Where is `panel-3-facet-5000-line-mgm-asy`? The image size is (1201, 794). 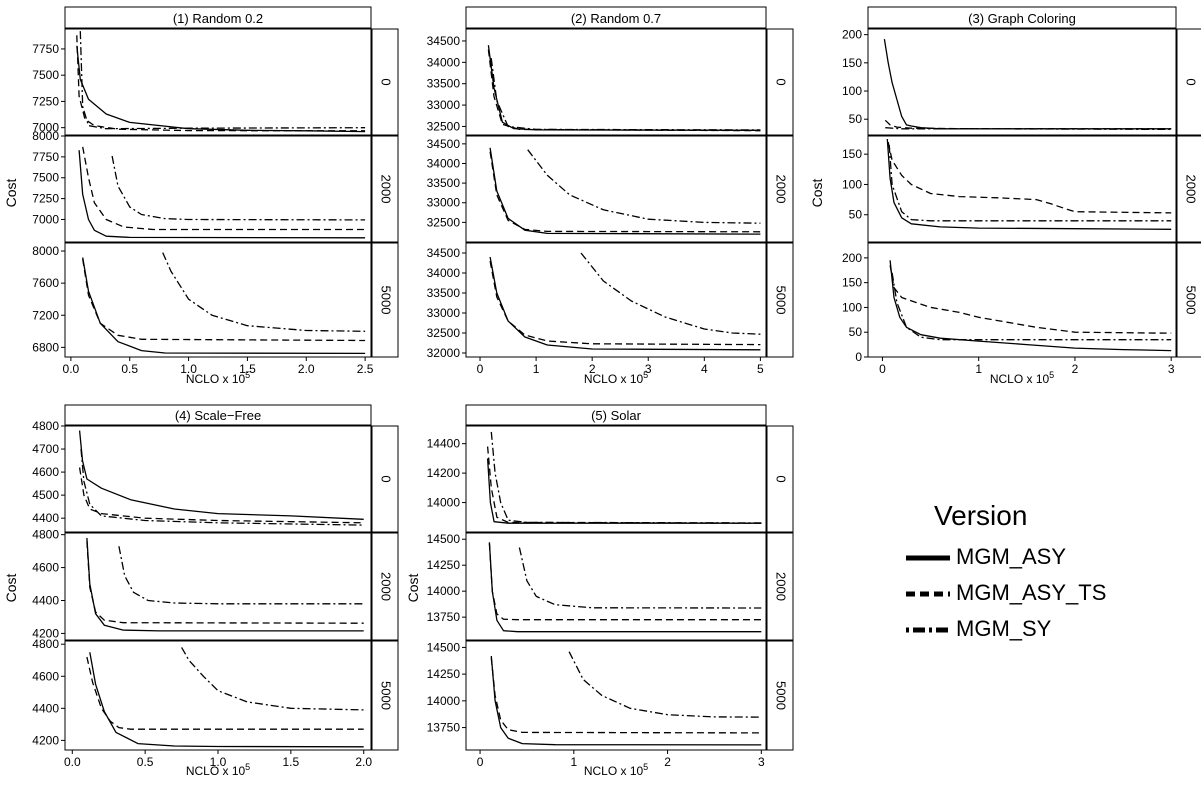 panel-3-facet-5000-line-mgm-asy is located at coordinates (1030, 306).